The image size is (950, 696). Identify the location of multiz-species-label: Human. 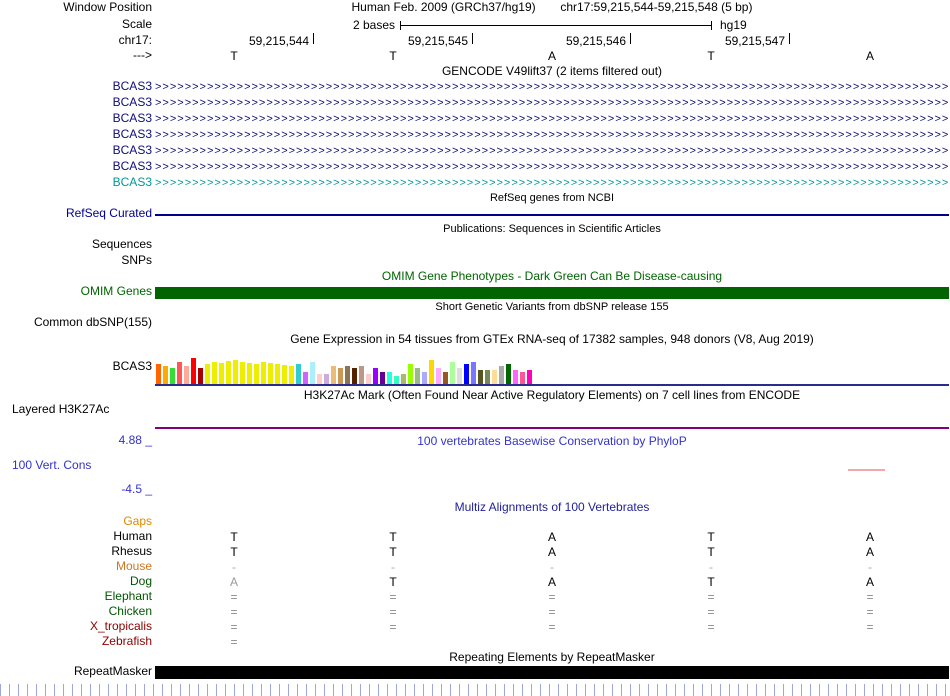
(132, 536).